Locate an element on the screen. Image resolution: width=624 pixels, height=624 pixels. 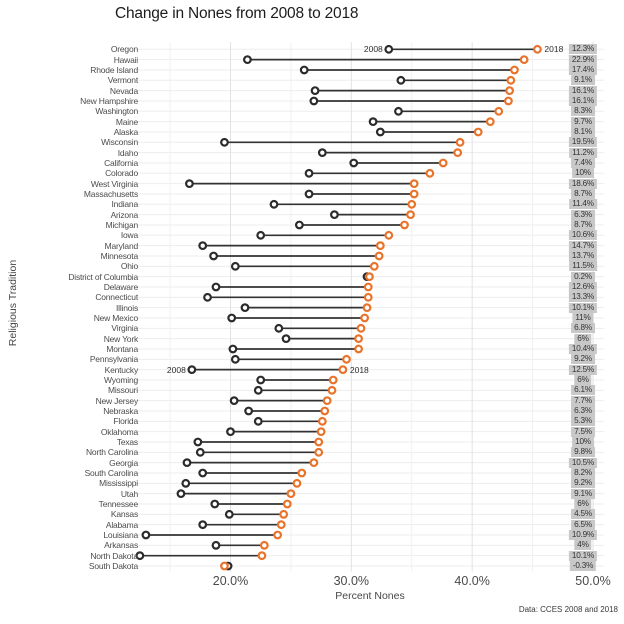
state-label-Louisiana: Louisiana is located at coordinates (120, 534).